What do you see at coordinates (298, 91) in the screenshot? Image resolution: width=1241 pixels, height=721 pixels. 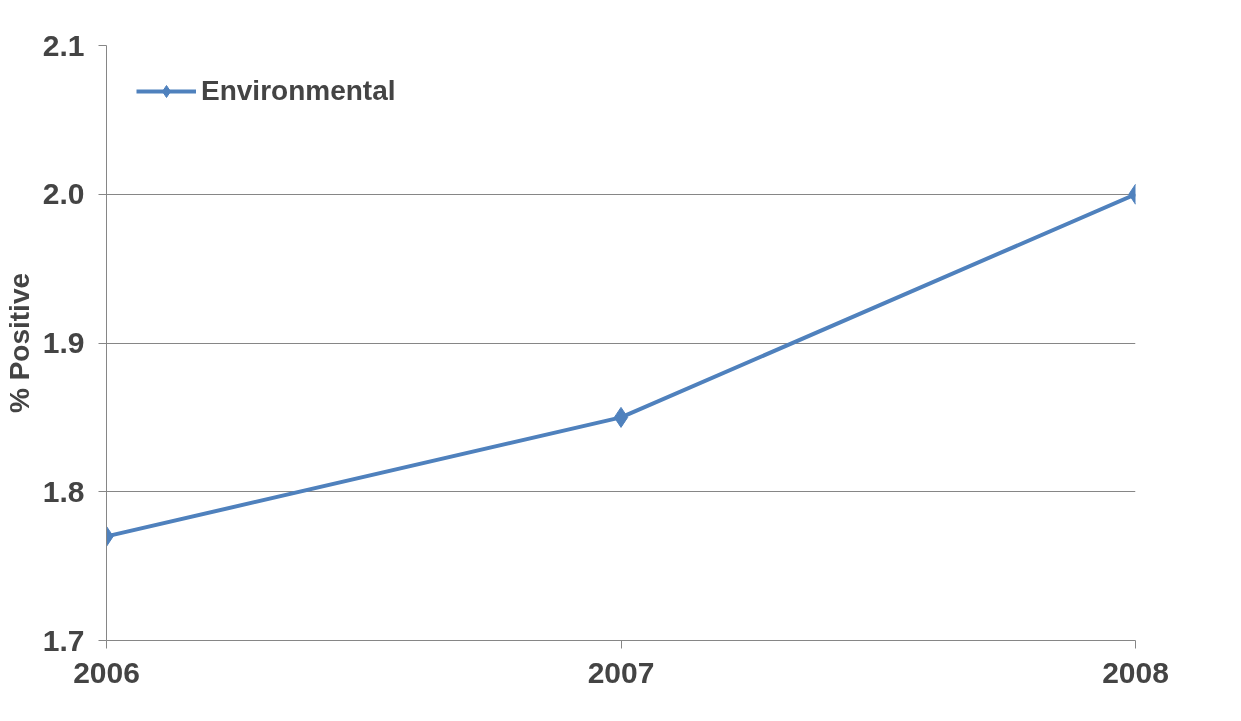 I see `legend-label: Environmental` at bounding box center [298, 91].